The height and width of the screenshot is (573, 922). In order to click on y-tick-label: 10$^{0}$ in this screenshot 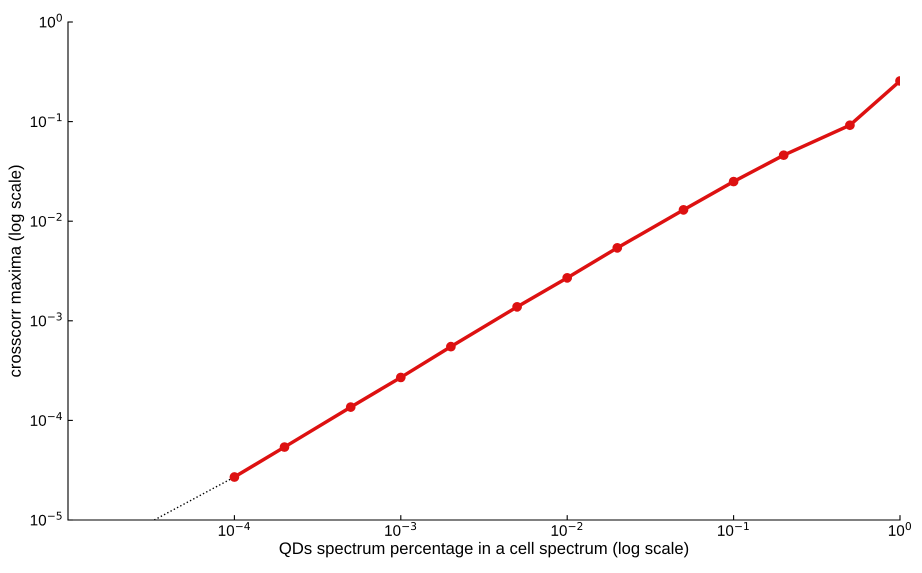, I will do `click(51, 21)`.